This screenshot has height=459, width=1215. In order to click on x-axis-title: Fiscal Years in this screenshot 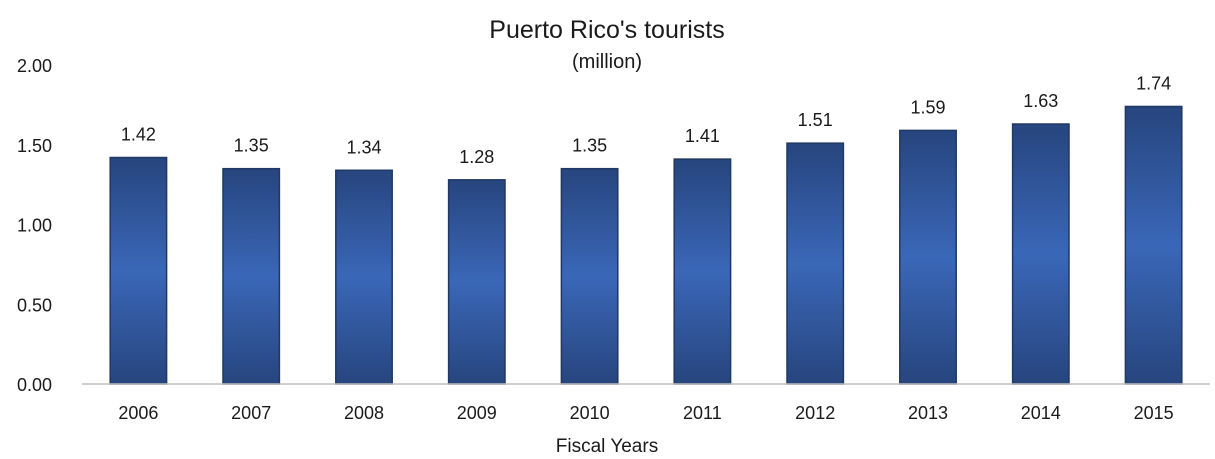, I will do `click(607, 446)`.